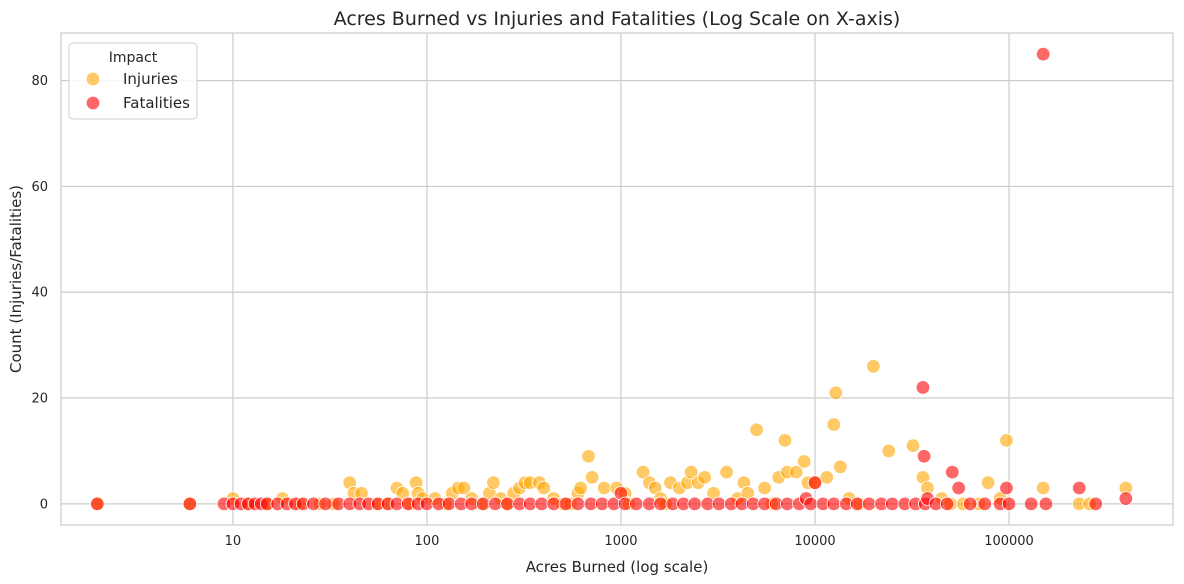  I want to click on x-axis-ticks: 10 100 1000 10000 100000, so click(629, 541).